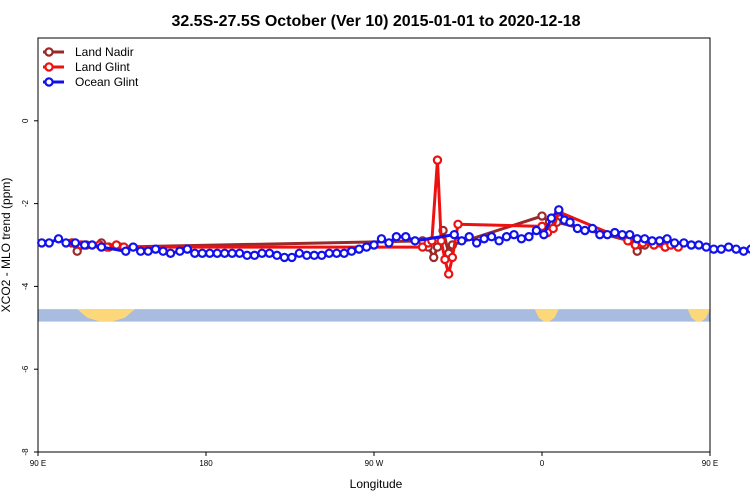 The width and height of the screenshot is (750, 500). I want to click on legend-label: Land Glint, so click(102, 67).